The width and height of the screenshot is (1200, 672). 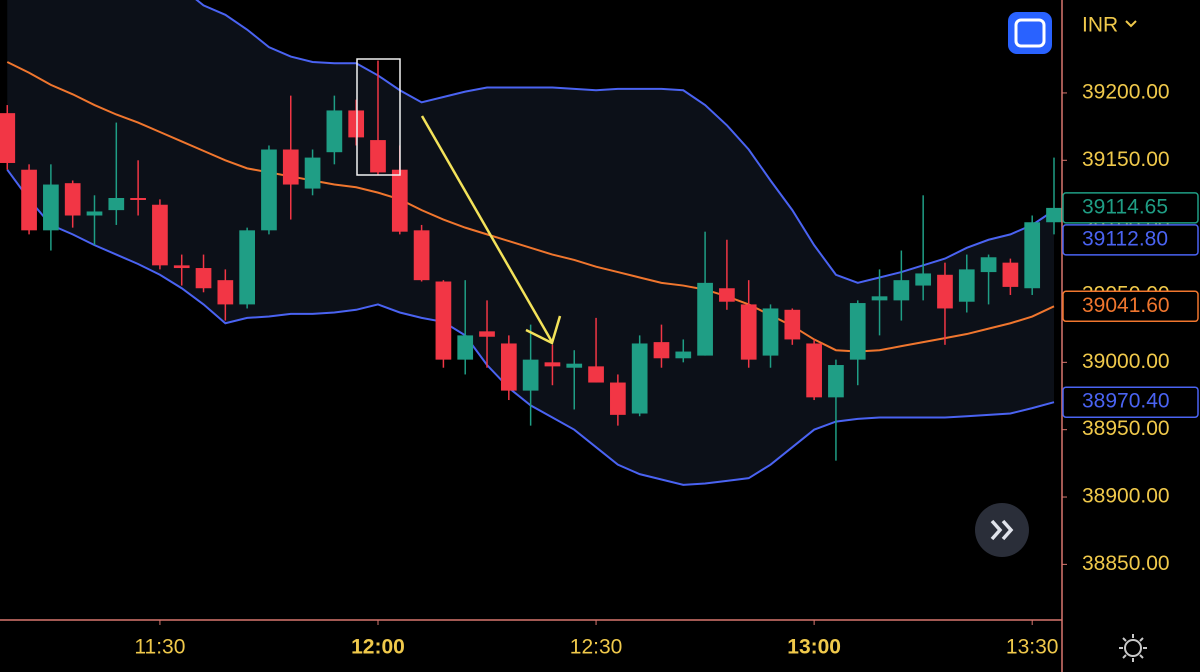 I want to click on currency: INR, so click(x=1100, y=25).